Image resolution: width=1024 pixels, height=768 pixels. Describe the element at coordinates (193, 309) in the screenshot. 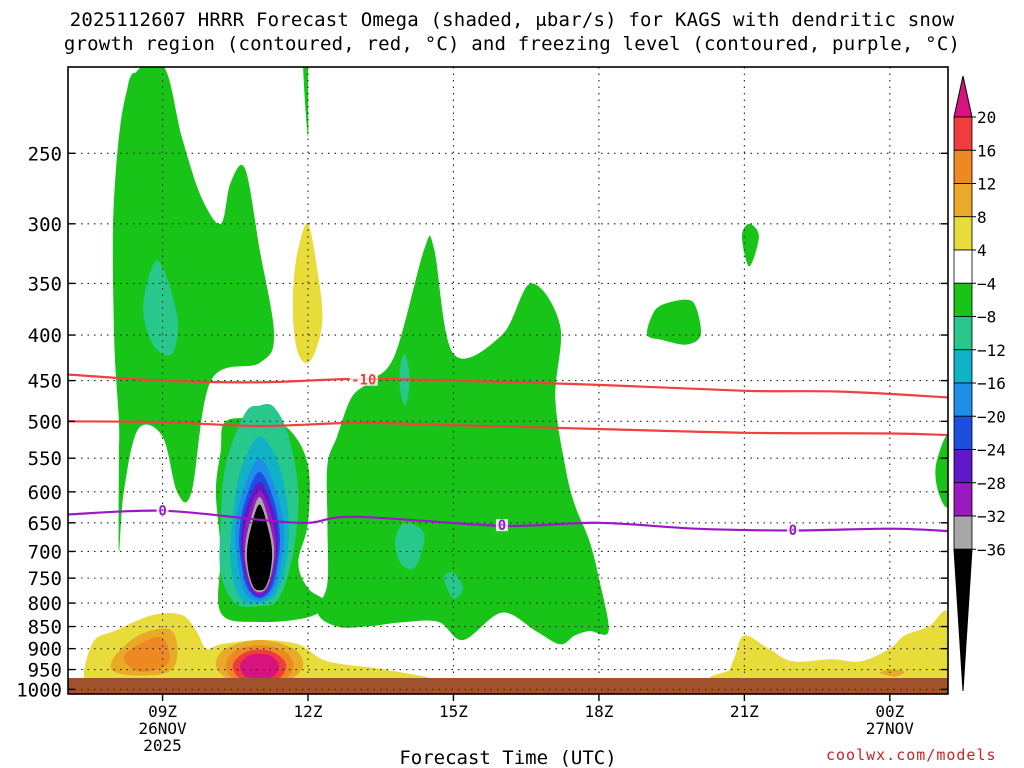

I see `omega-rising-green-upper-left` at that location.